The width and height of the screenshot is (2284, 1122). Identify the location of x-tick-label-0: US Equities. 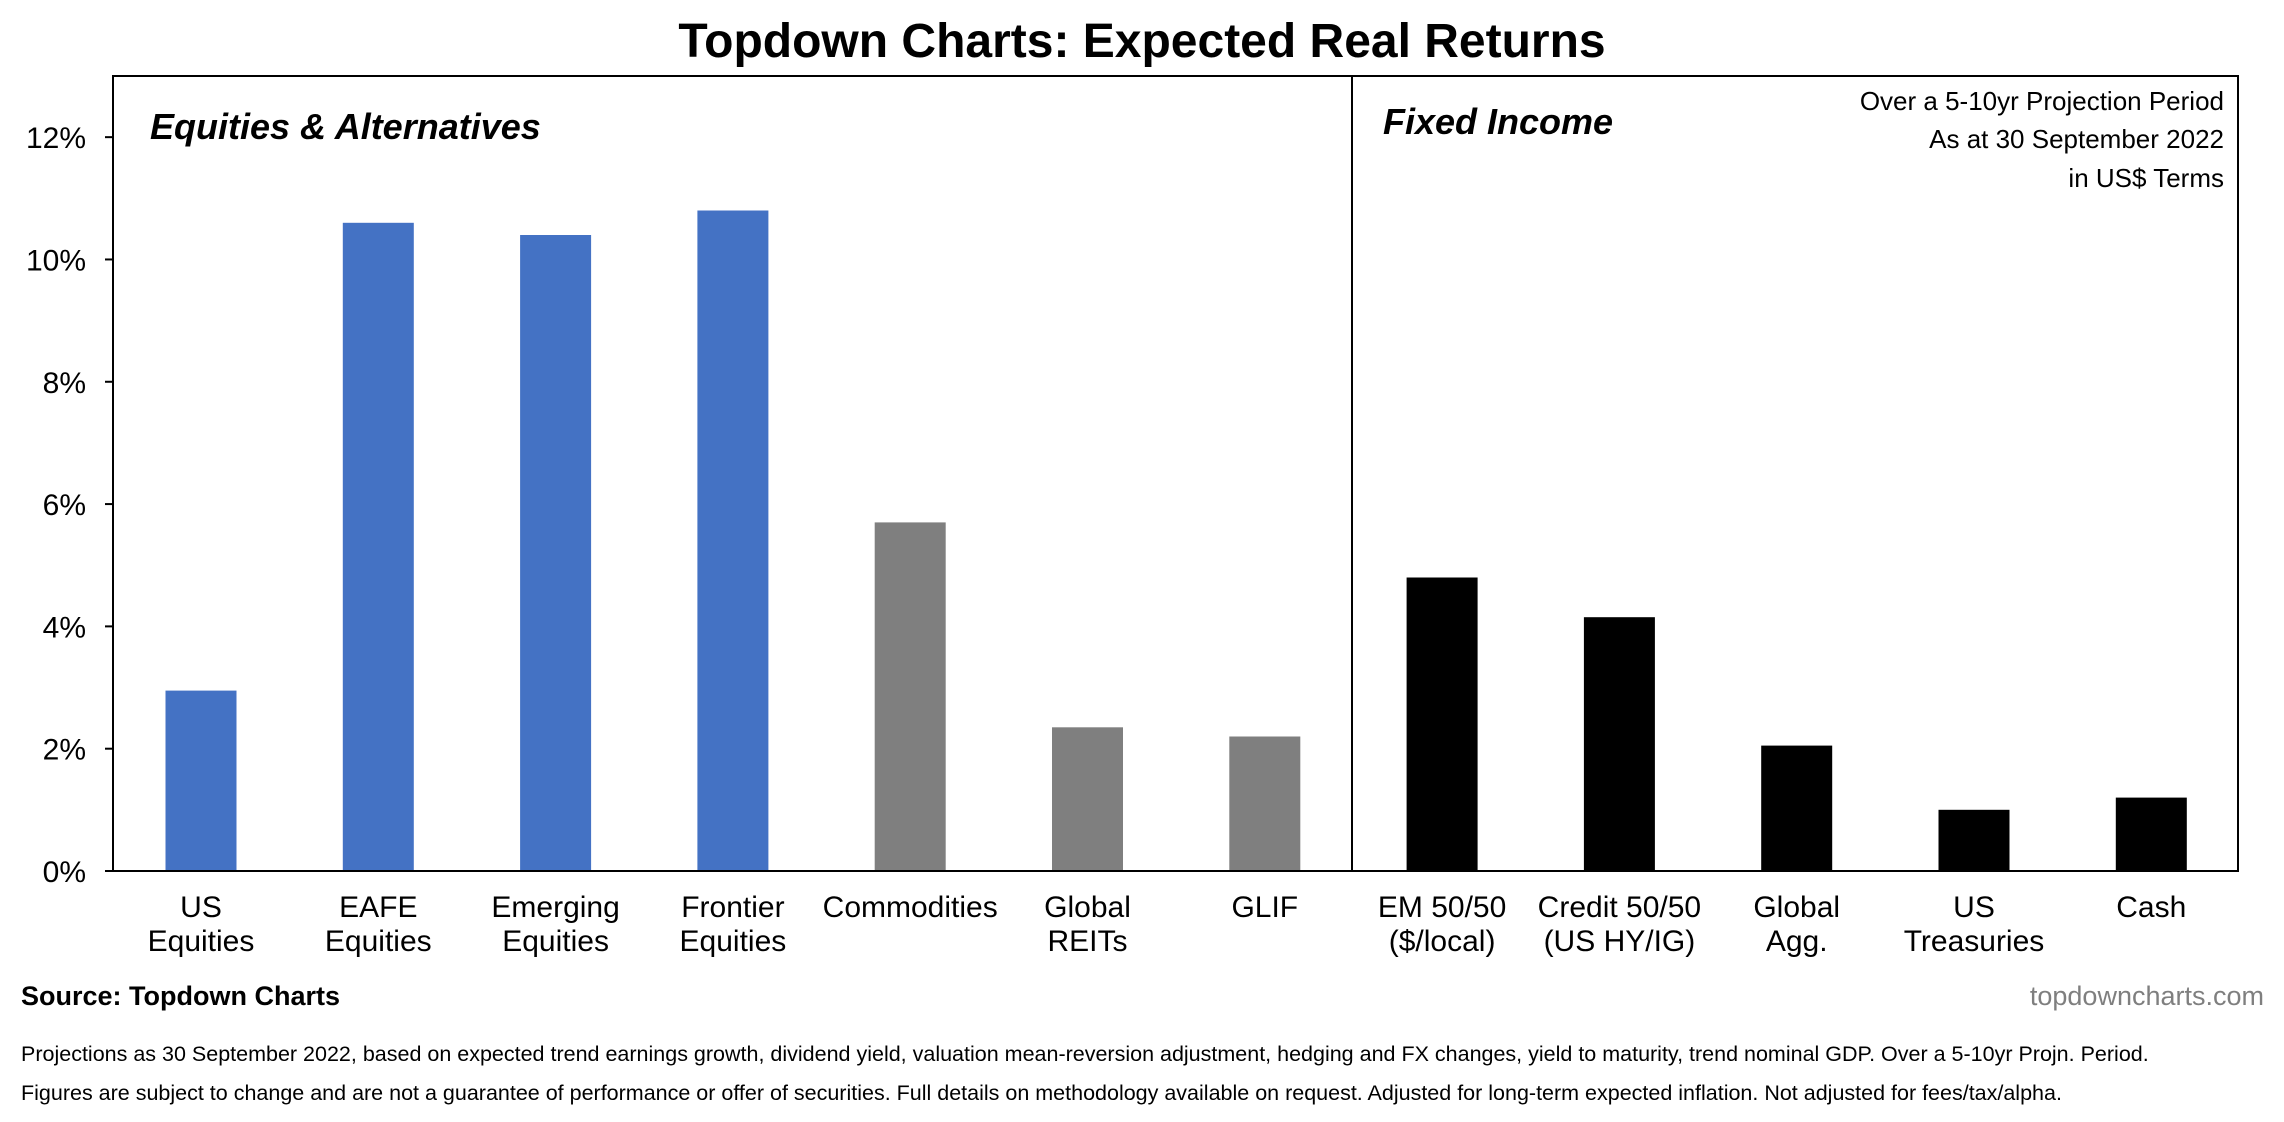
(201, 924).